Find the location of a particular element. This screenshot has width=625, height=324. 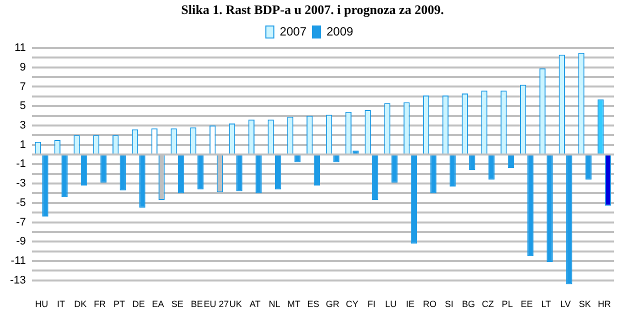

y-tick-label: 9 is located at coordinates (23, 67).